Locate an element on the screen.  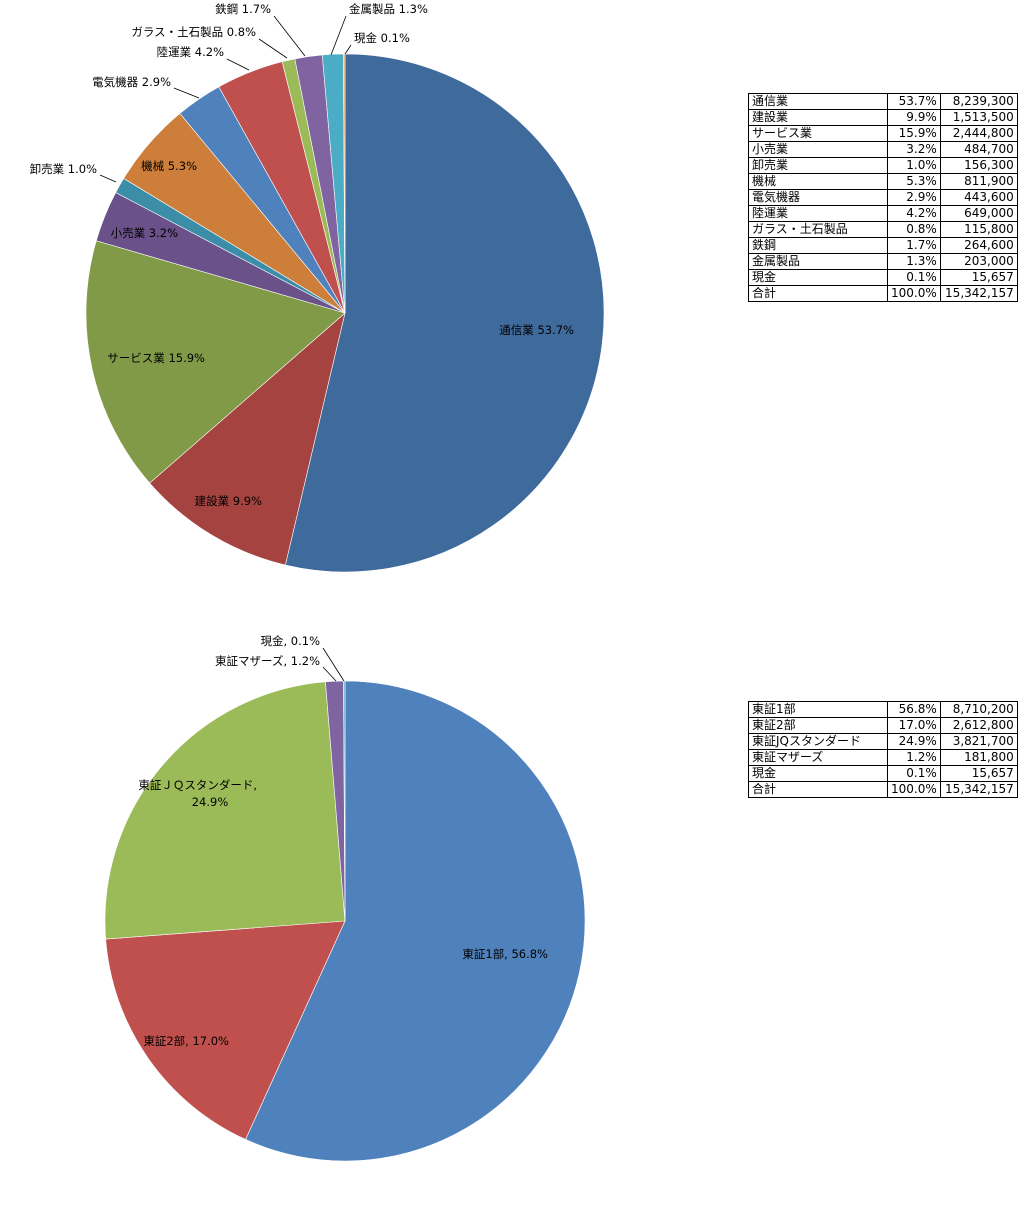
cell-pct: 5.3% is located at coordinates (914, 181).